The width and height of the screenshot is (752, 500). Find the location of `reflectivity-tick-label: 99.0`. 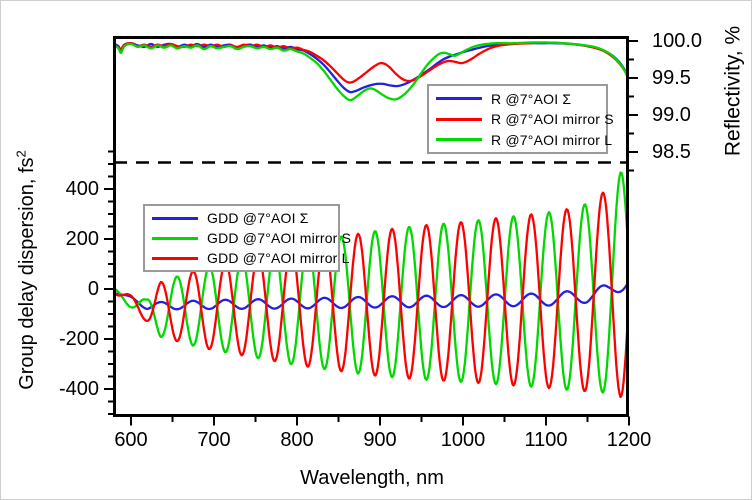

reflectivity-tick-label: 99.0 is located at coordinates (671, 115).